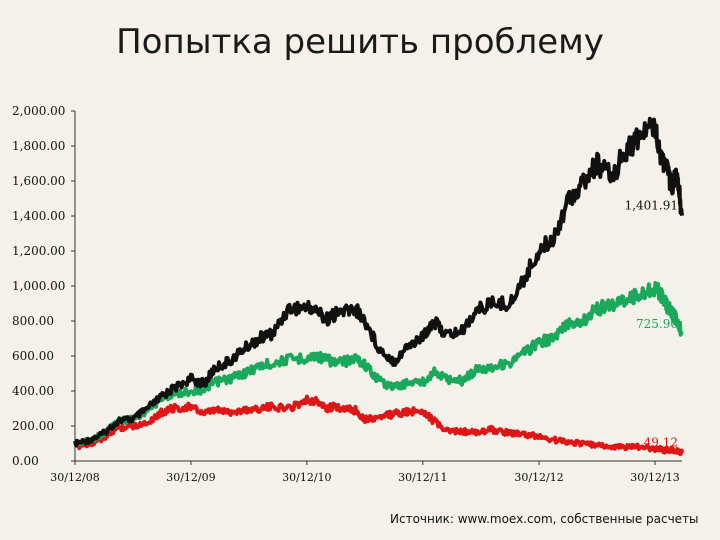 The width and height of the screenshot is (720, 540). Describe the element at coordinates (25, 461) in the screenshot. I see `y-tick-label: 0.00` at that location.